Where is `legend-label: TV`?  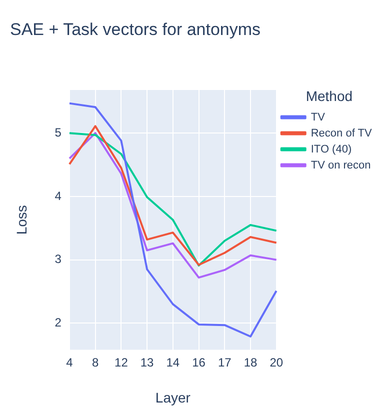 legend-label: TV is located at coordinates (318, 117).